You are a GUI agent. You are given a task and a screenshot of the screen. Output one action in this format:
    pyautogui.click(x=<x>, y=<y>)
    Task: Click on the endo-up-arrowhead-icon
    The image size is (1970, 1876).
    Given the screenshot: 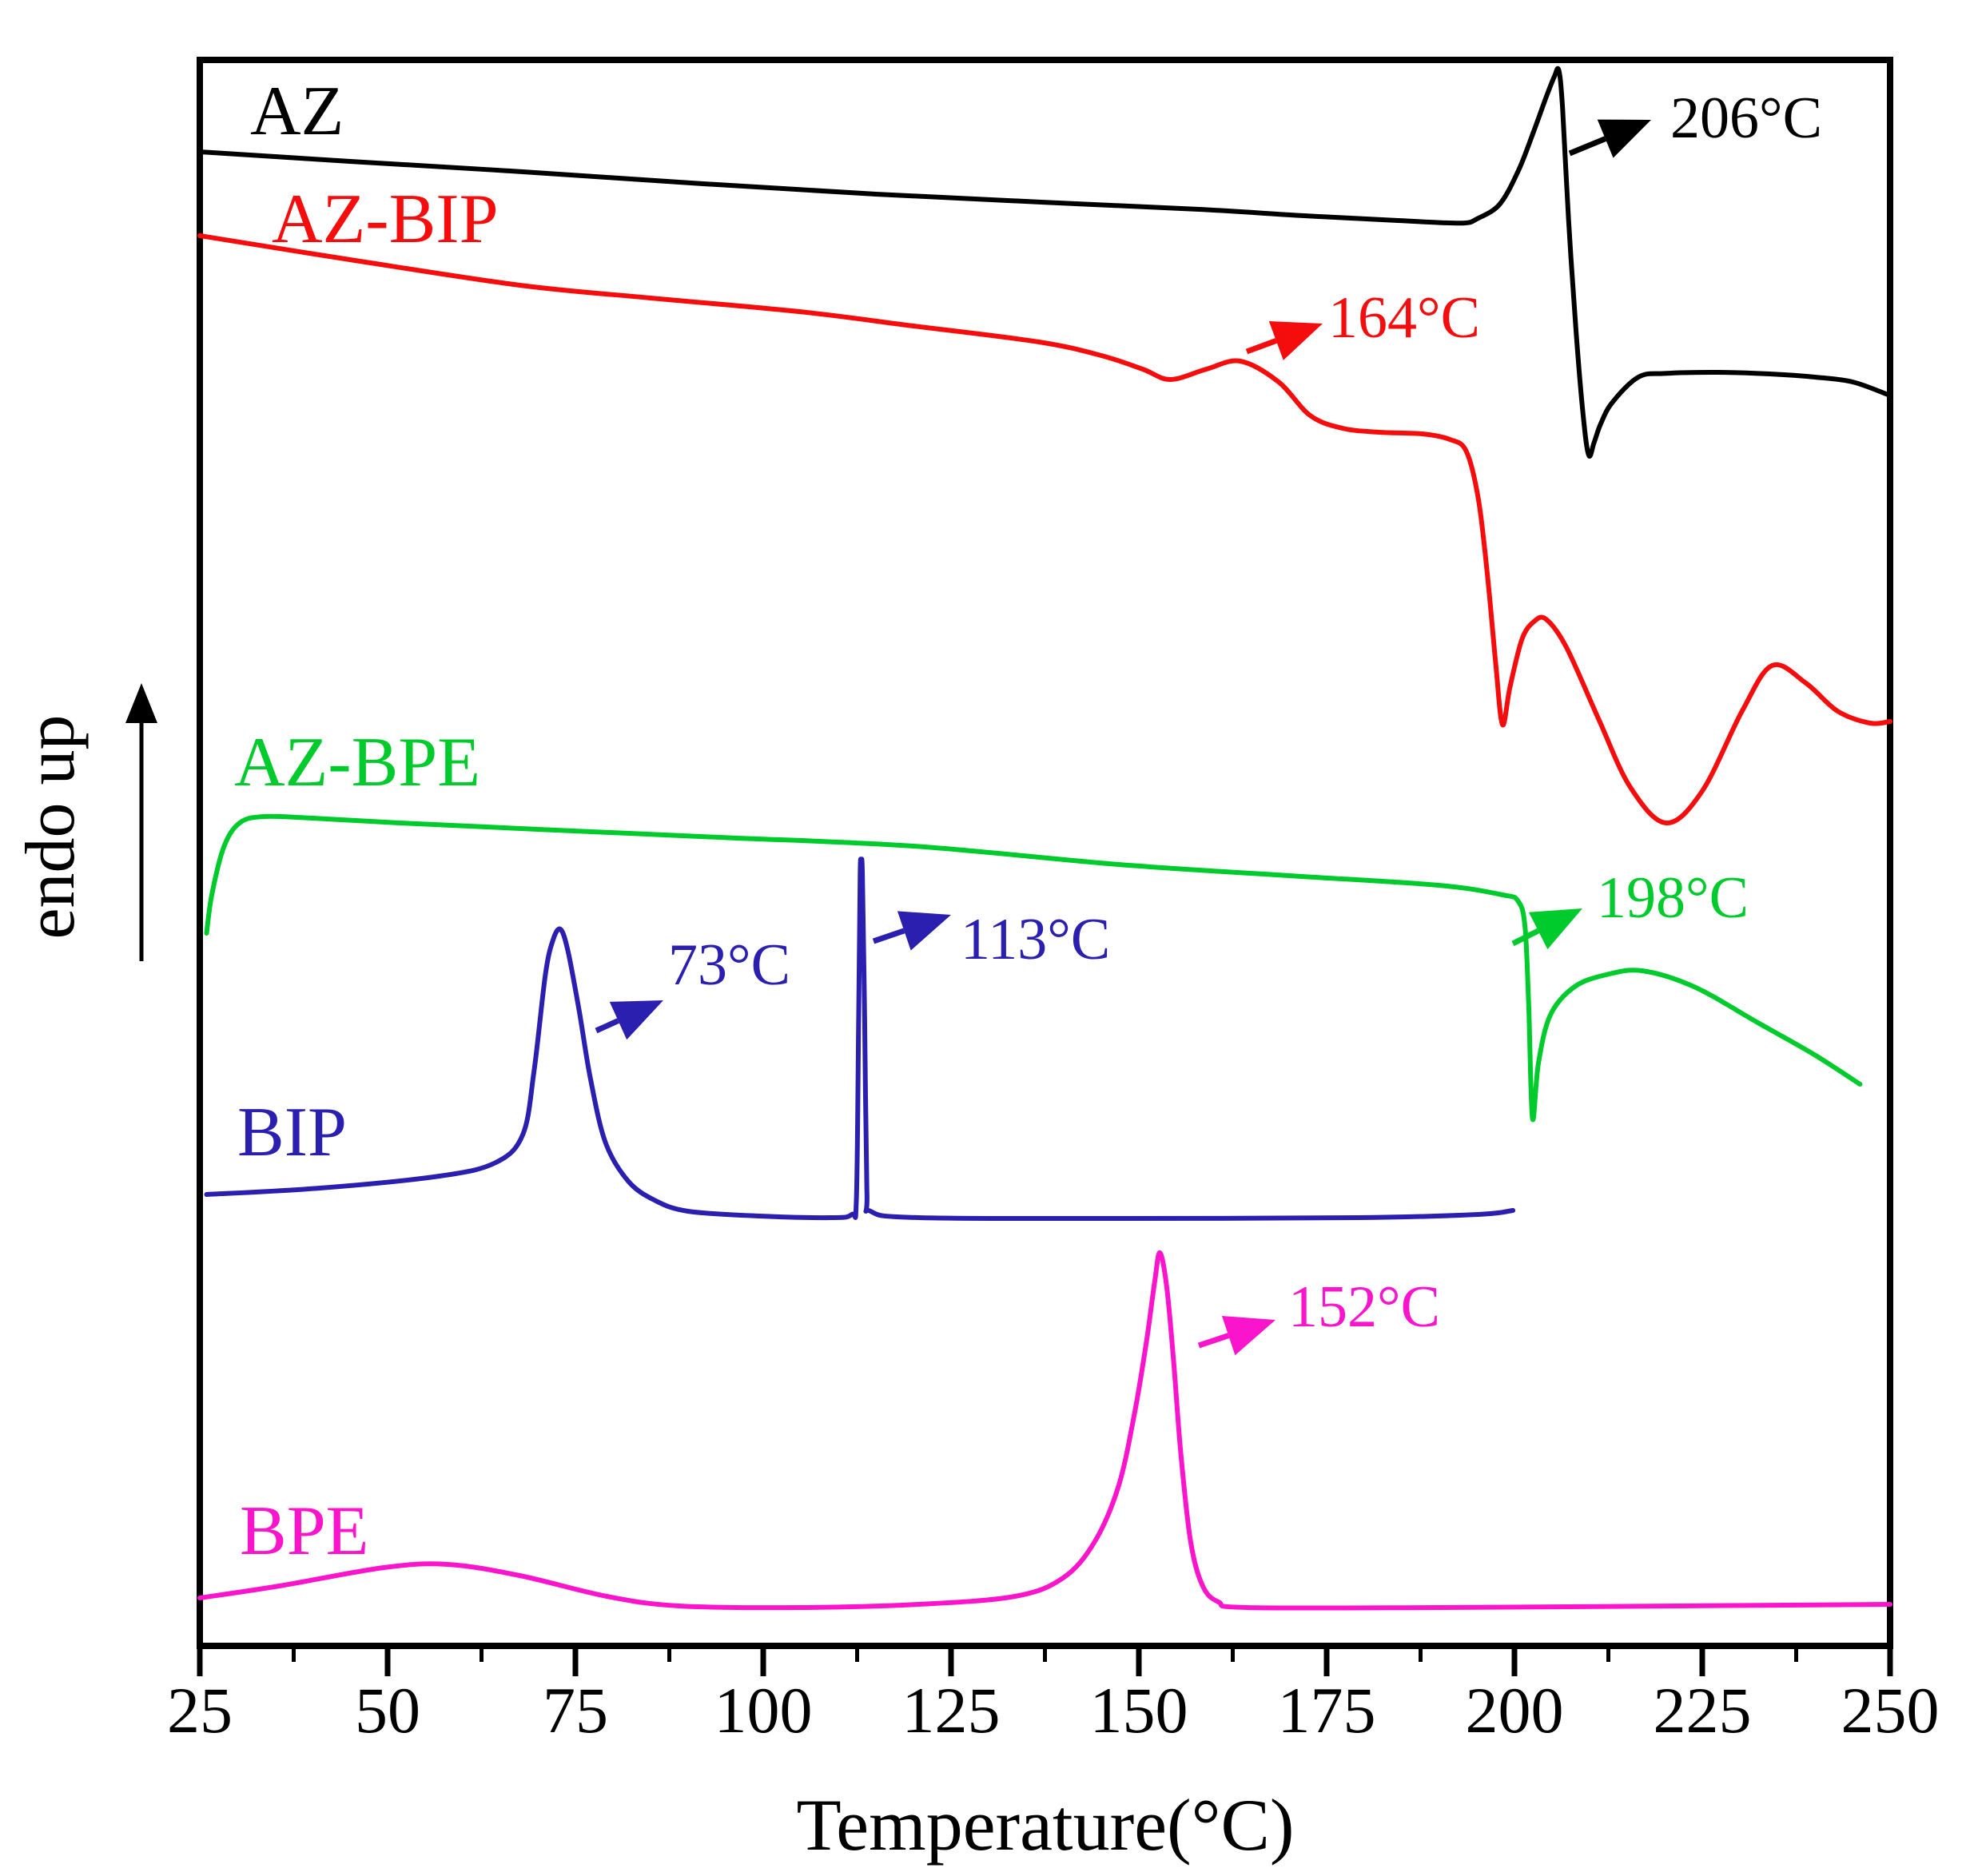 What is the action you would take?
    pyautogui.click(x=141, y=703)
    